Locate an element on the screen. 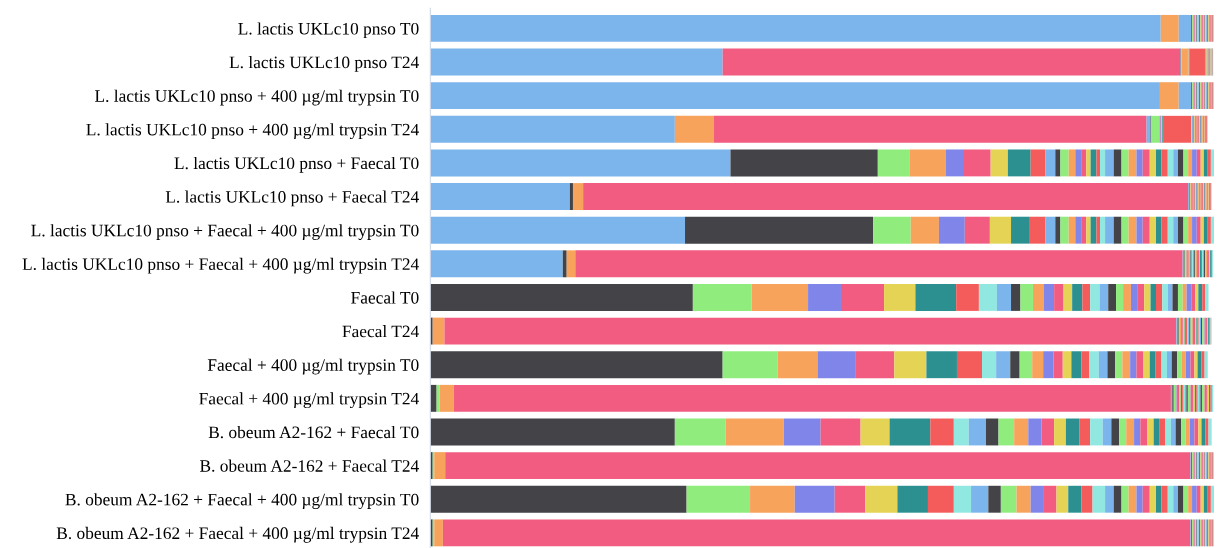 The width and height of the screenshot is (1226, 548). y-tick-label: L. lactis UKLc10 pnso + Faecal T0 is located at coordinates (296, 164).